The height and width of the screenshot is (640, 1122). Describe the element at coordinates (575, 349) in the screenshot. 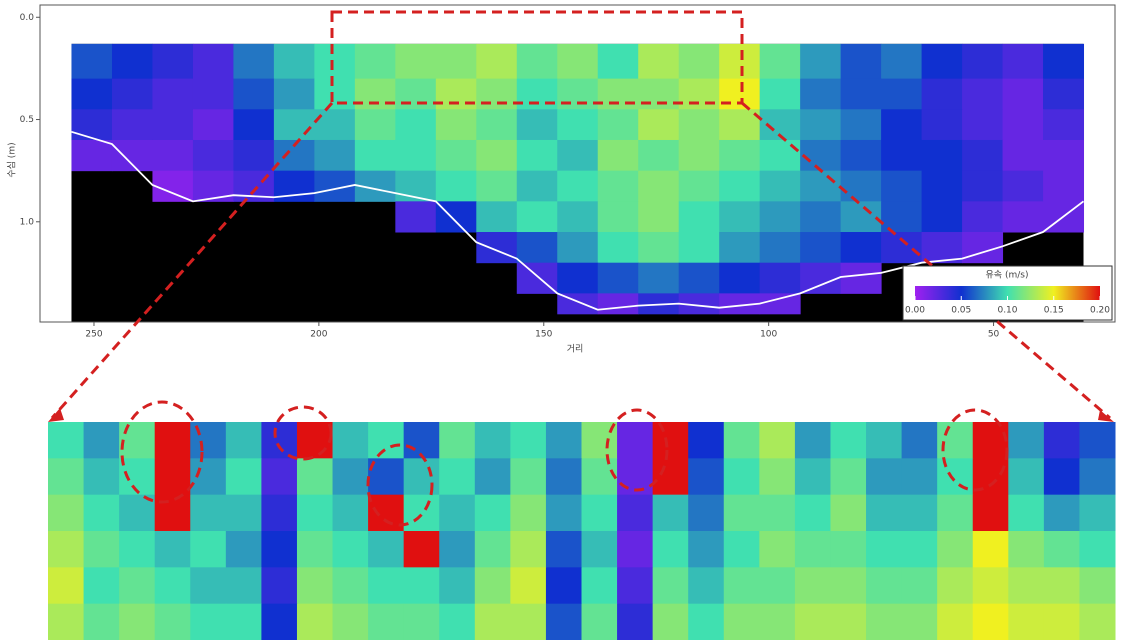

I see `x-axis-label: 거리` at that location.